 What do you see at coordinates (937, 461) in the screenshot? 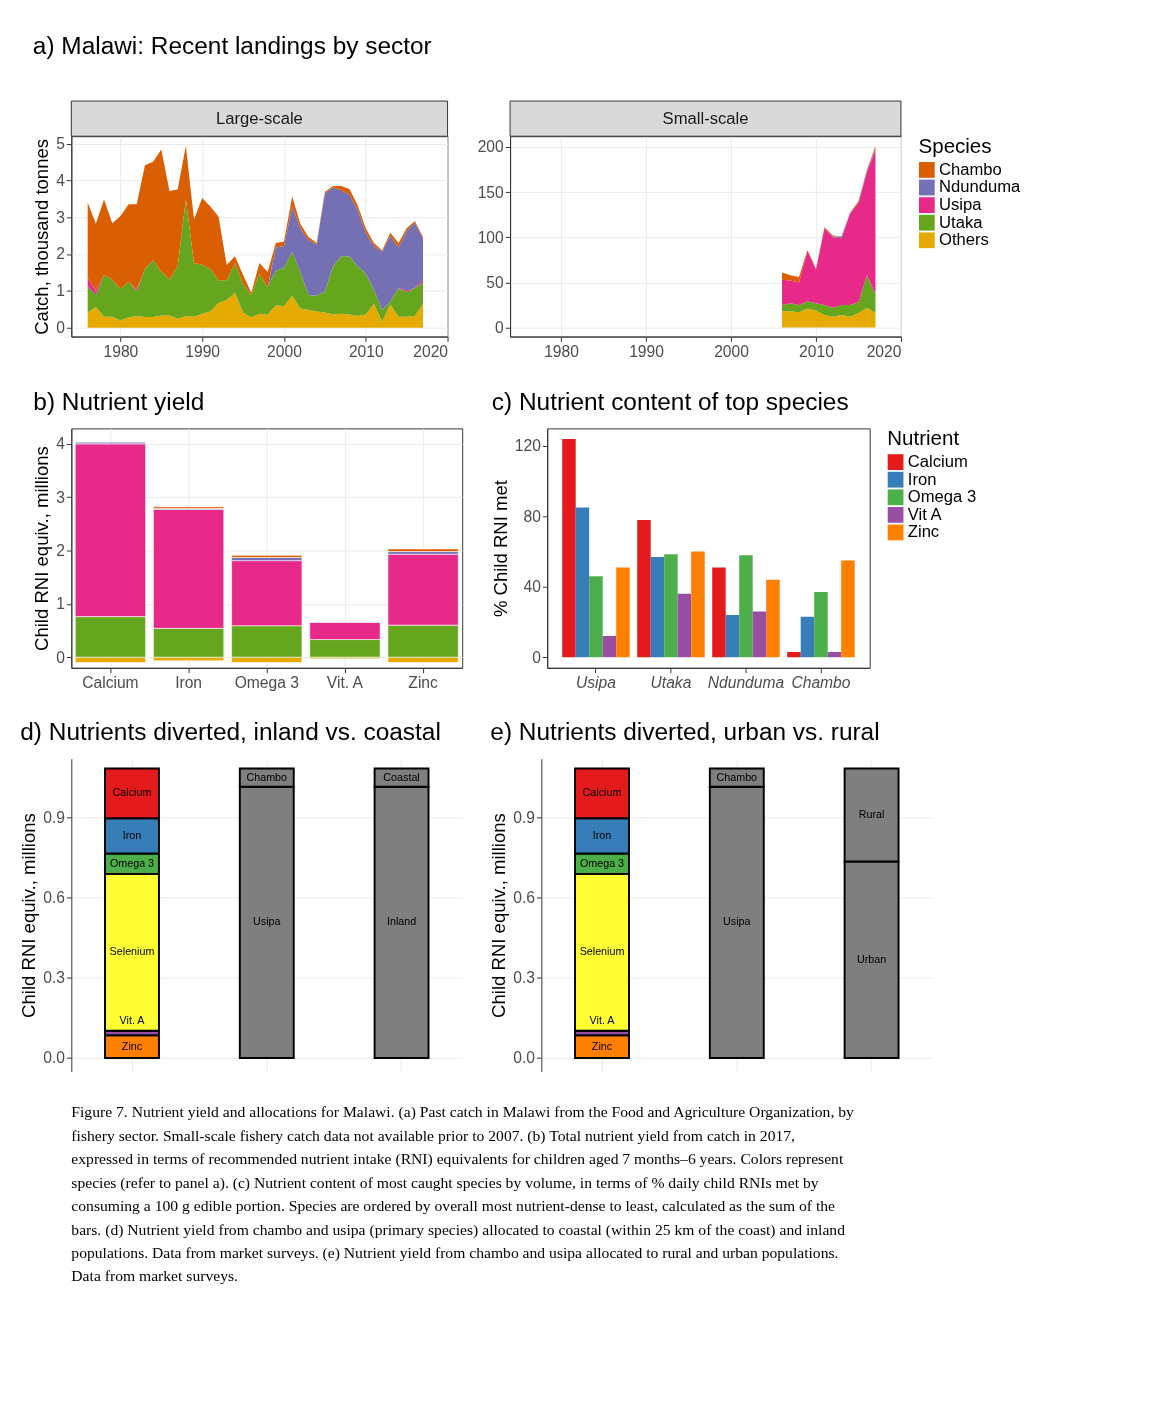
I see `legend-label: Calcium` at bounding box center [937, 461].